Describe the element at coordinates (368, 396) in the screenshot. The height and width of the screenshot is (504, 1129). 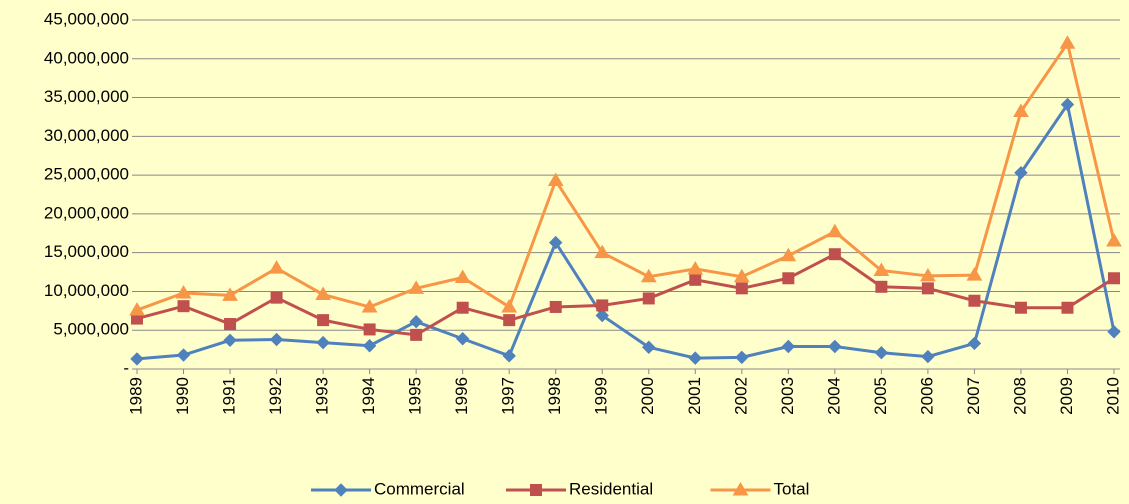
I see `x-tick-label: 1994` at that location.